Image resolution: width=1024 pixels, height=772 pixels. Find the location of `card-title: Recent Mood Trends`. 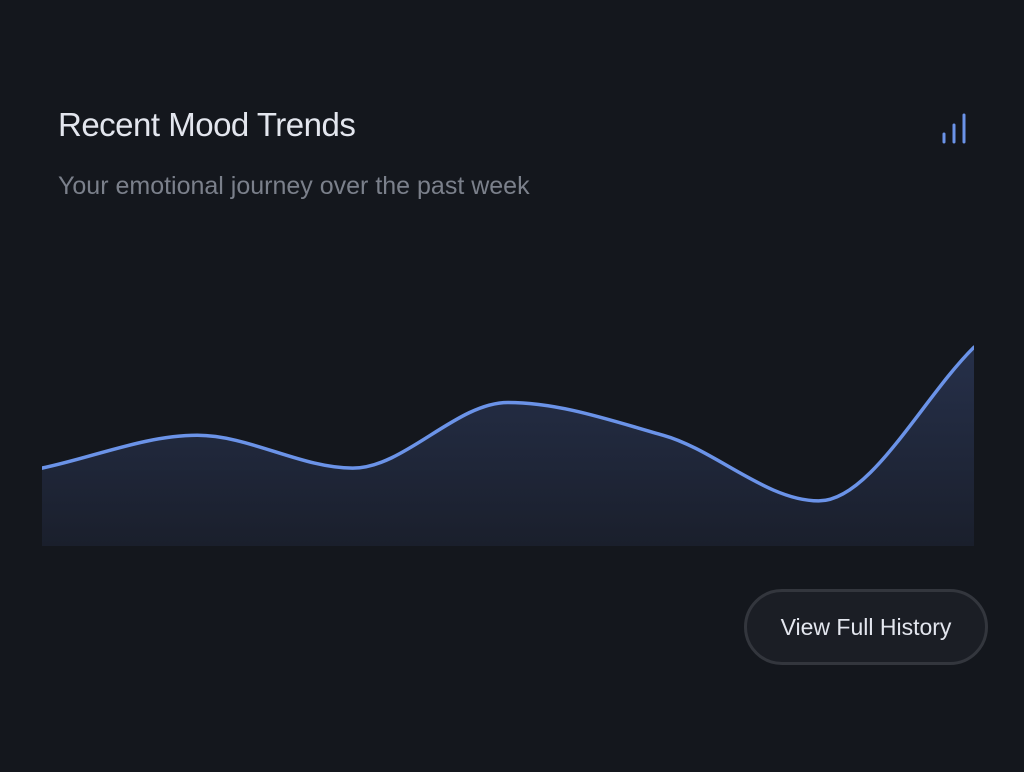

card-title: Recent Mood Trends is located at coordinates (207, 124).